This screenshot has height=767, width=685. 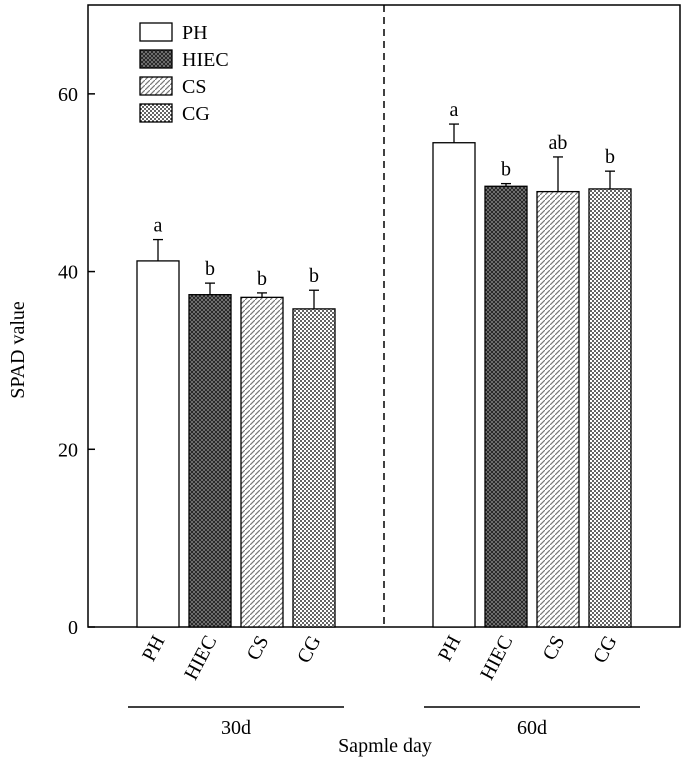 I want to click on value-label: ab, so click(x=558, y=143).